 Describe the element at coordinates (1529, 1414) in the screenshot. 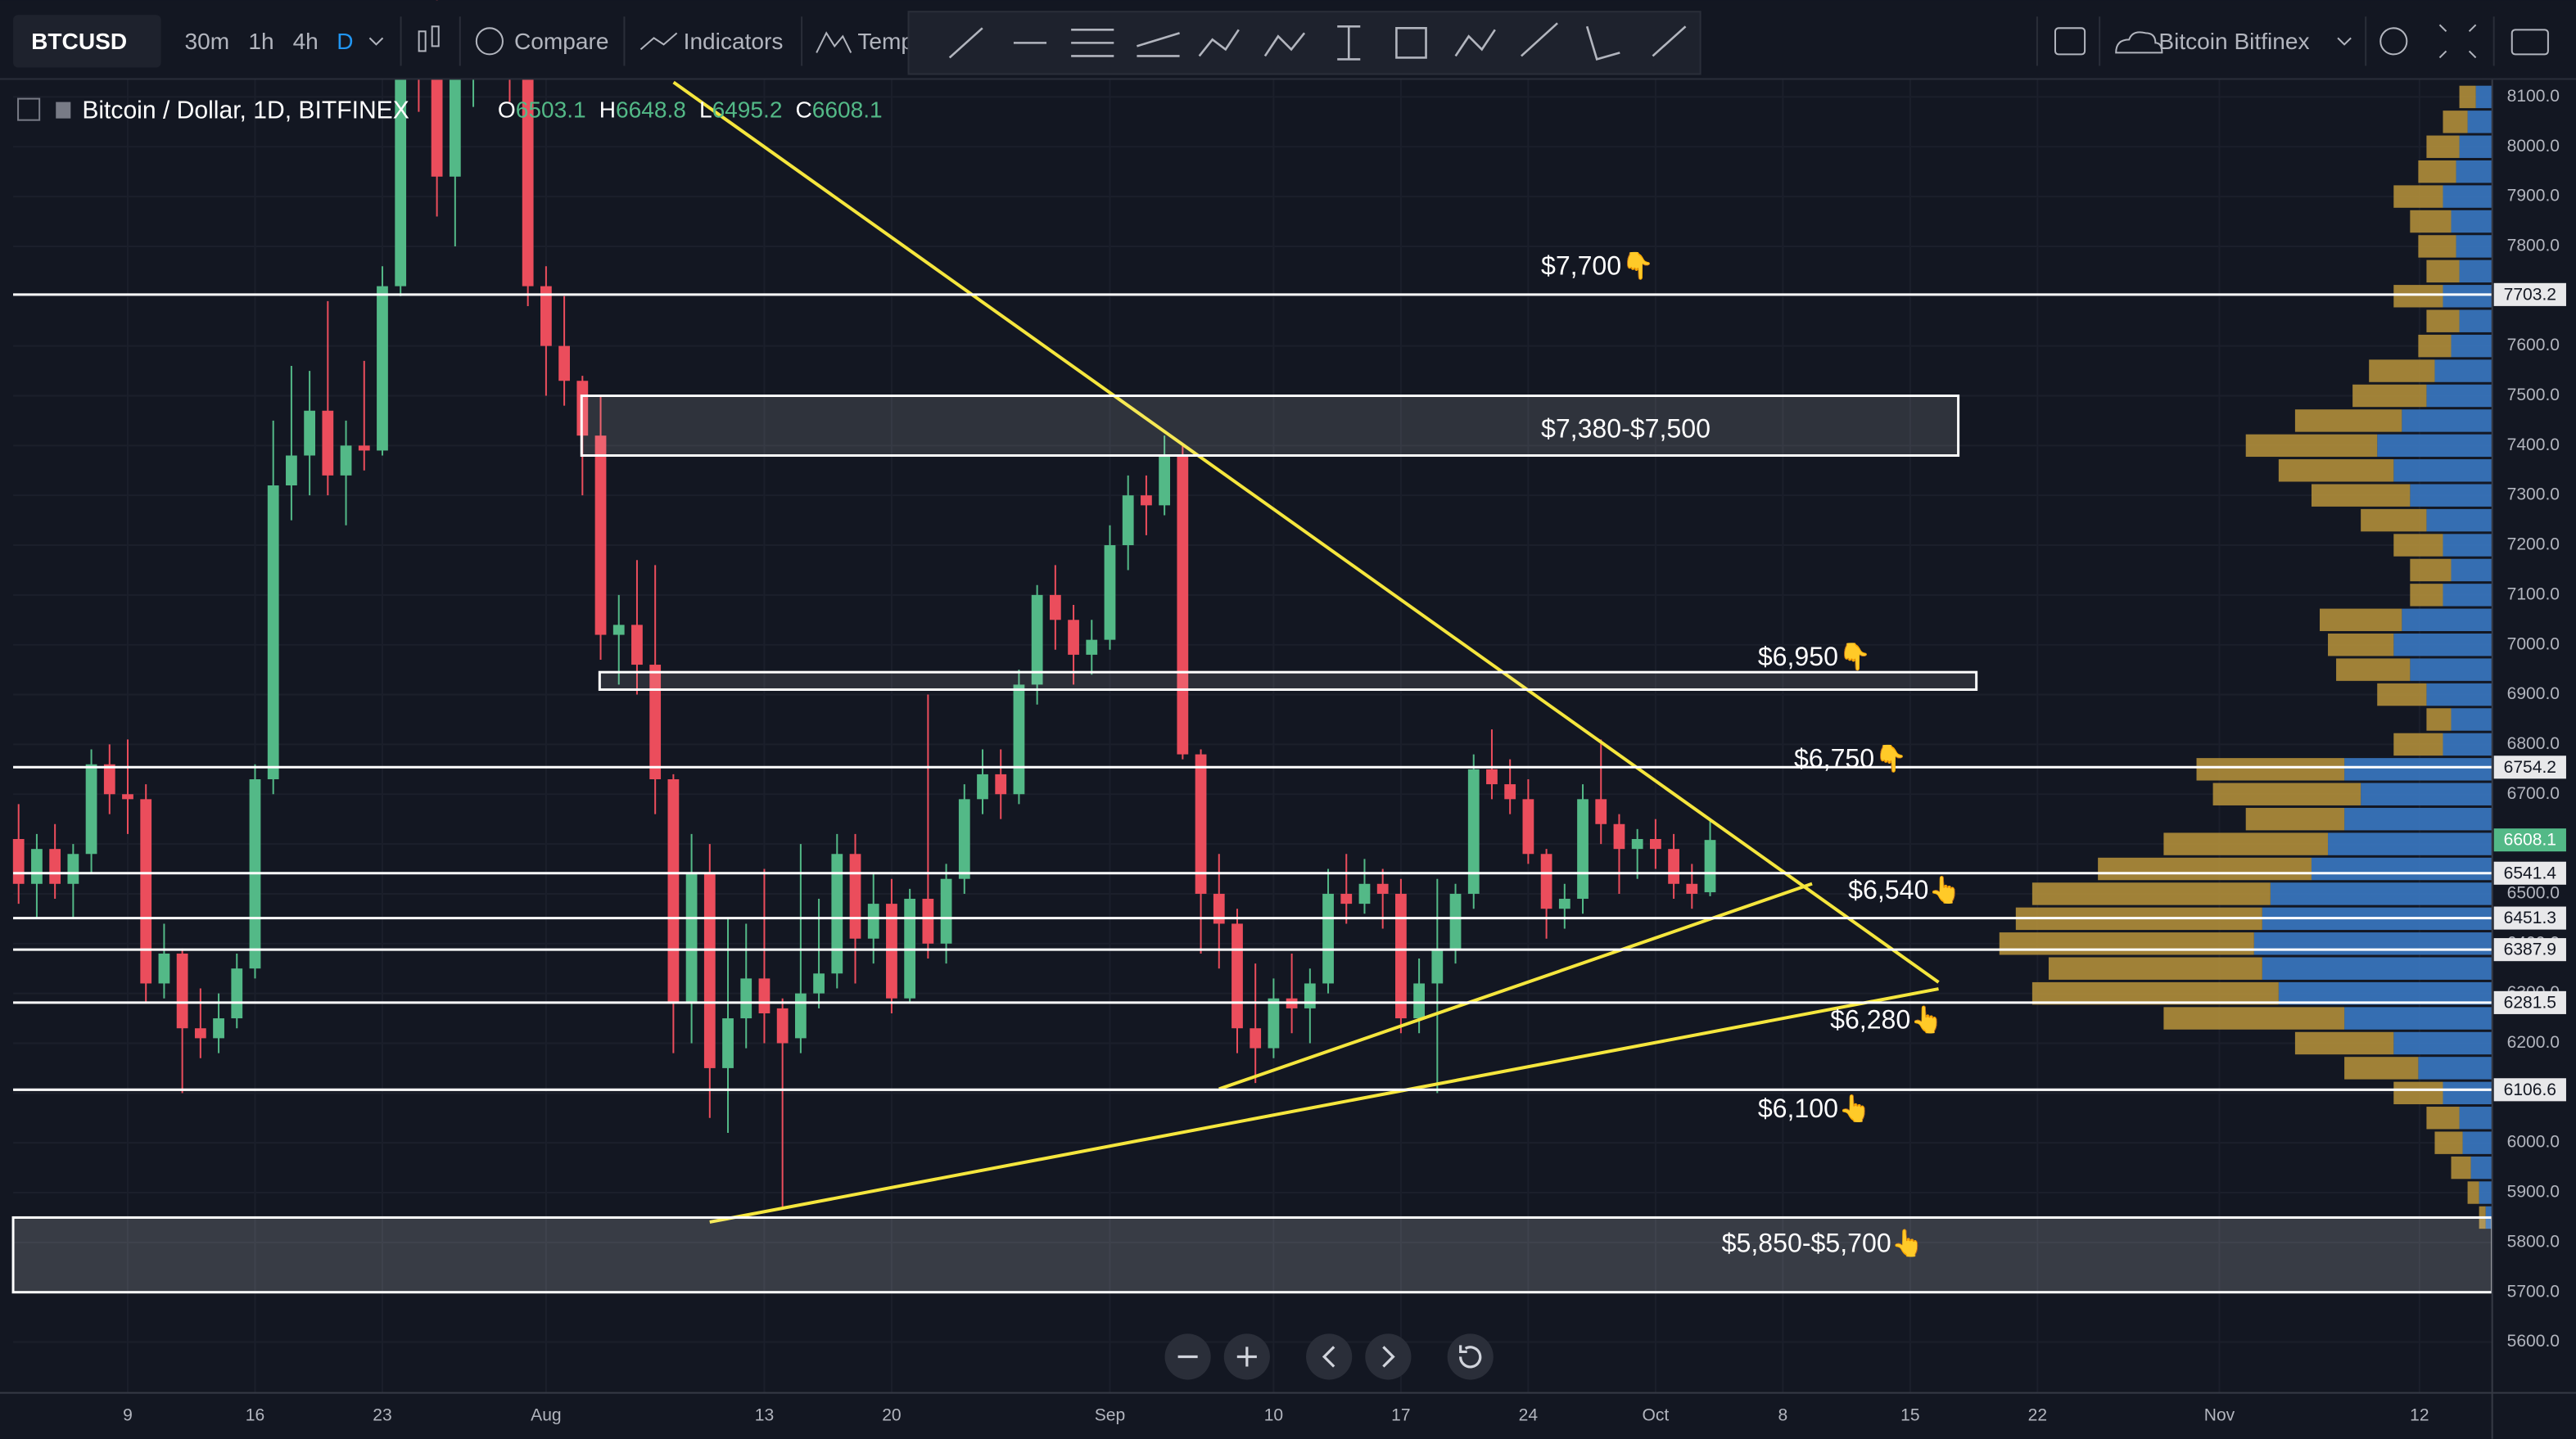

I see `x-tick-label: 24` at that location.